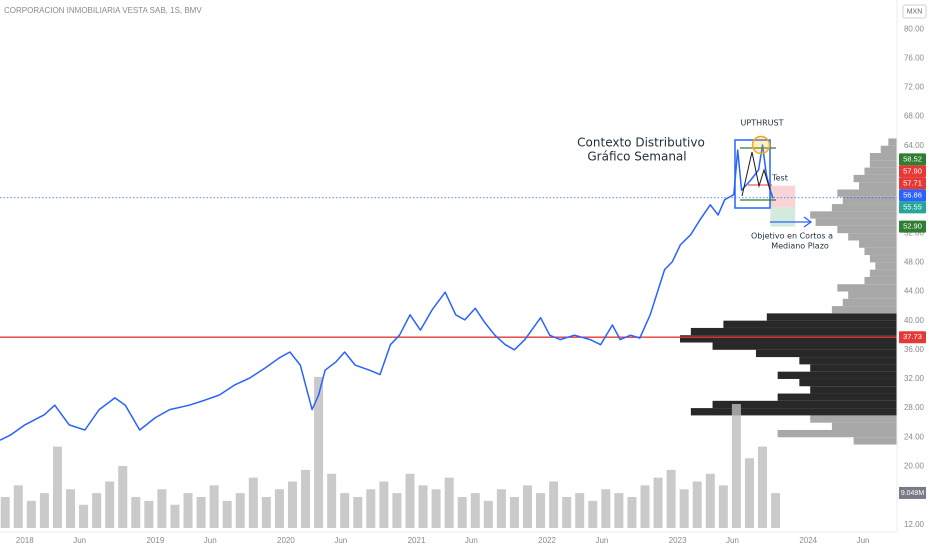 The width and height of the screenshot is (932, 550). What do you see at coordinates (788, 291) in the screenshot?
I see `volume-profile` at bounding box center [788, 291].